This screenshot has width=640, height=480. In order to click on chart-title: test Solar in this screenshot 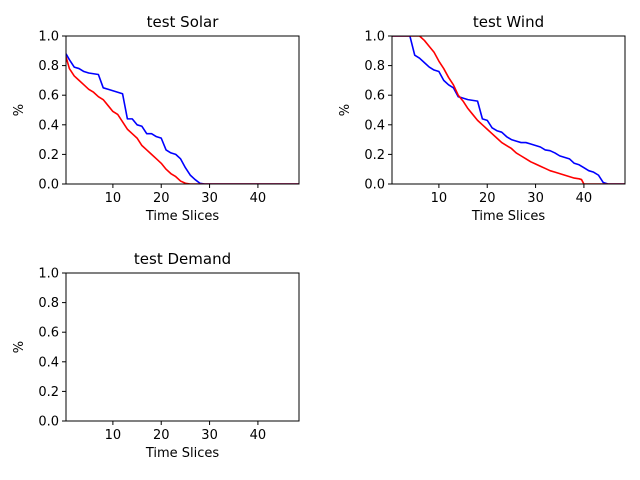, I will do `click(183, 22)`.